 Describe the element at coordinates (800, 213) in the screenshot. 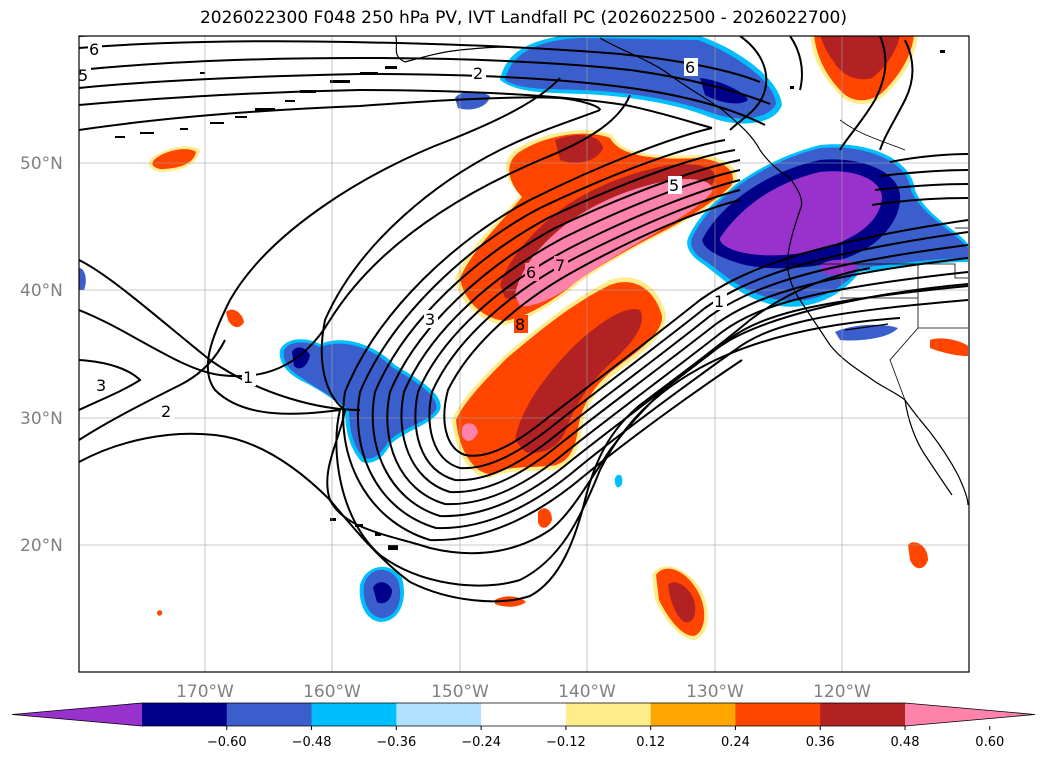

I see `fill-neg-nw-purple` at that location.